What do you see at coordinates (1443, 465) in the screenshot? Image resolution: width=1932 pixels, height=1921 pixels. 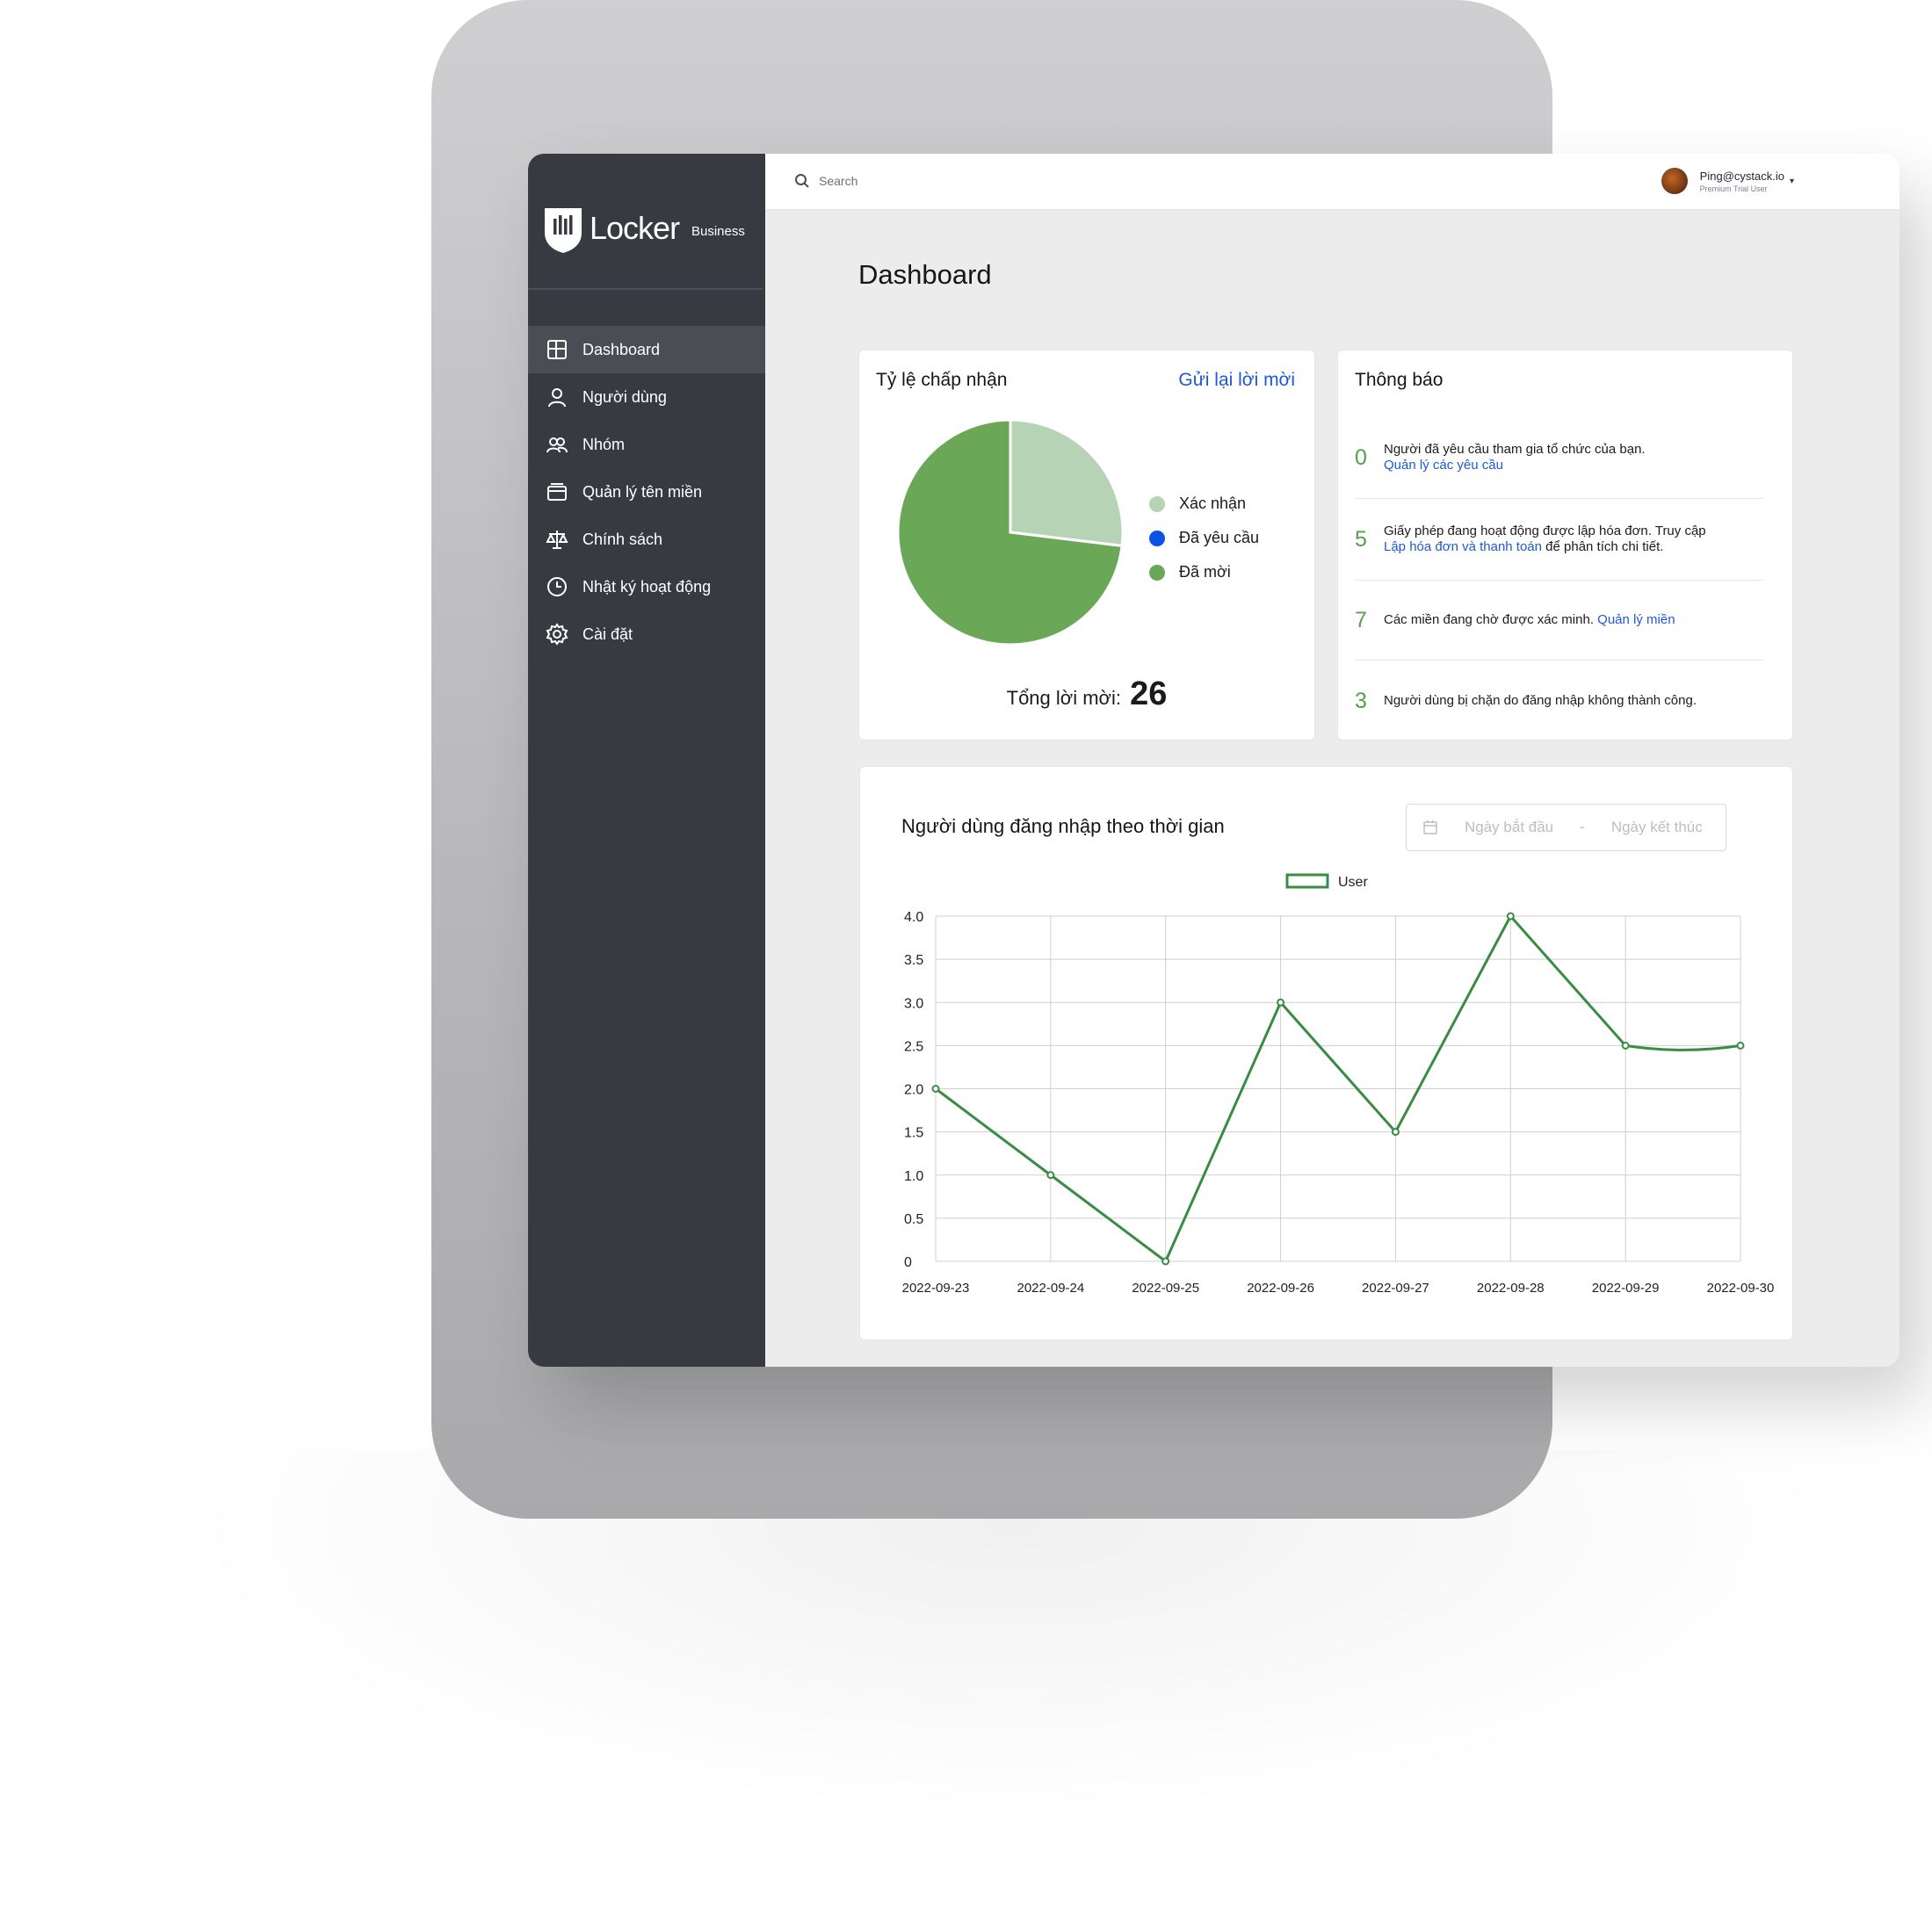 I see `manage-requests-link: Quản lý các yêu cầu` at bounding box center [1443, 465].